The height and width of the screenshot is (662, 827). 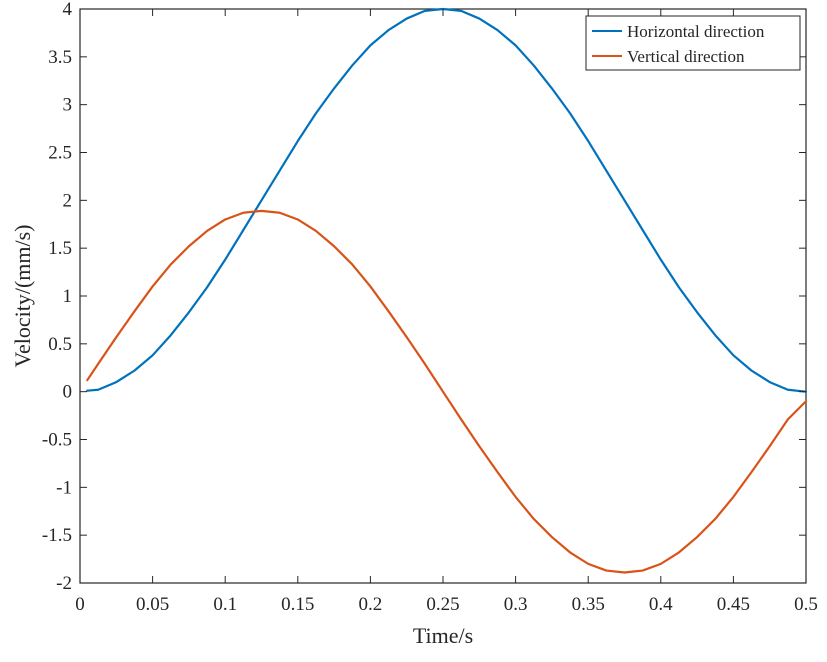 I want to click on y-tick-label: 3.5, so click(x=60, y=57).